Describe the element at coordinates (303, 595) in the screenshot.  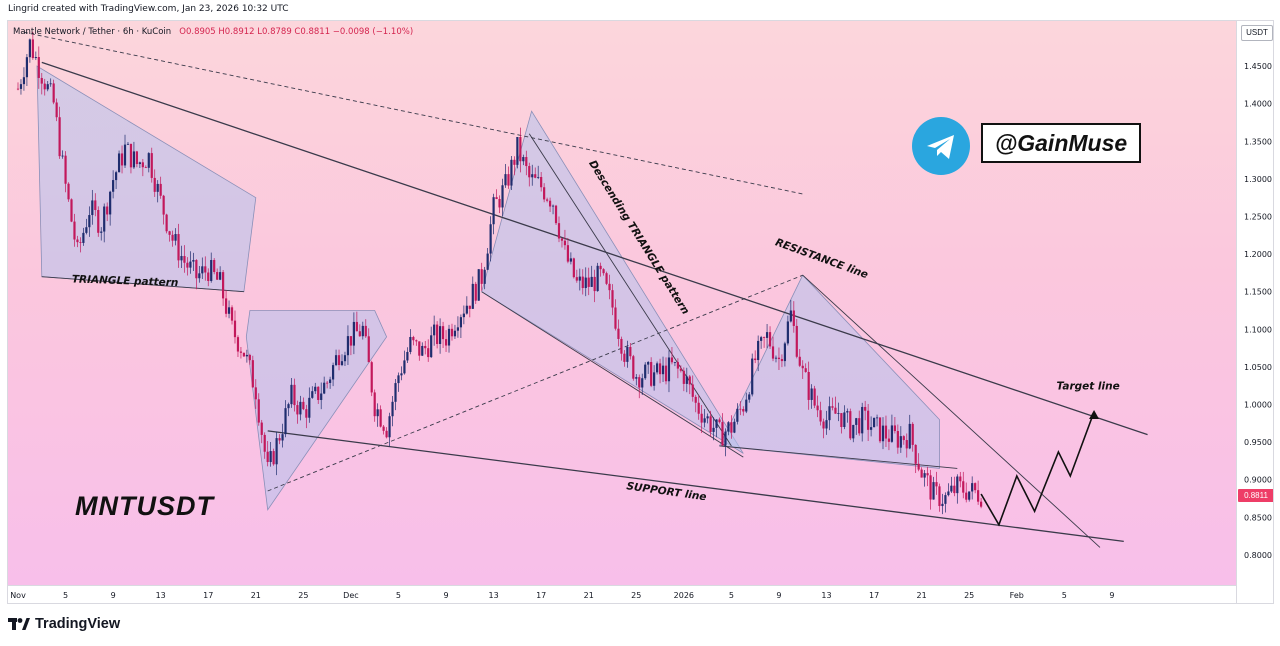
I see `x-tick-label: 25` at that location.